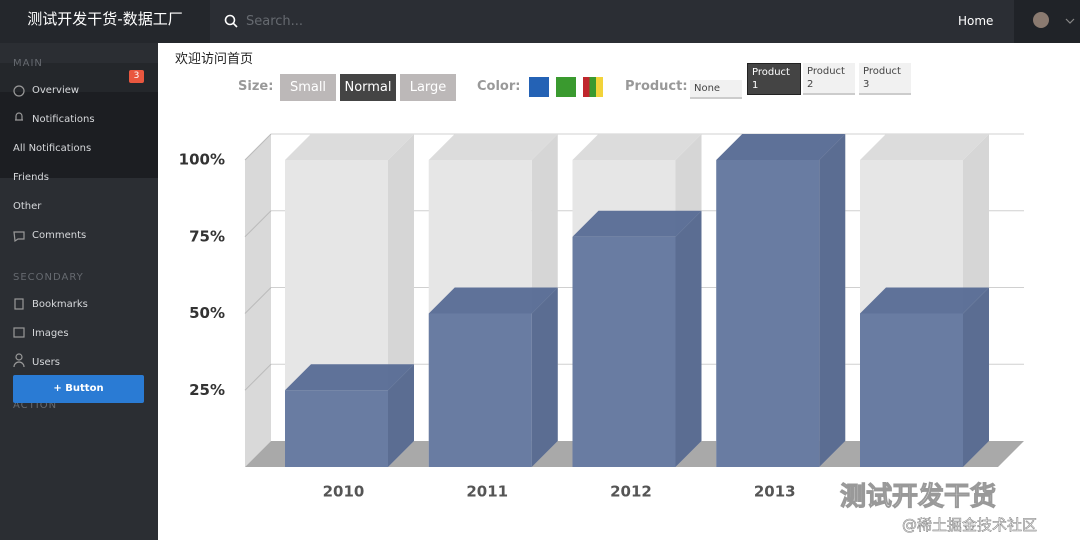 The image size is (1080, 540). Describe the element at coordinates (78, 389) in the screenshot. I see `action-button: + Button` at that location.